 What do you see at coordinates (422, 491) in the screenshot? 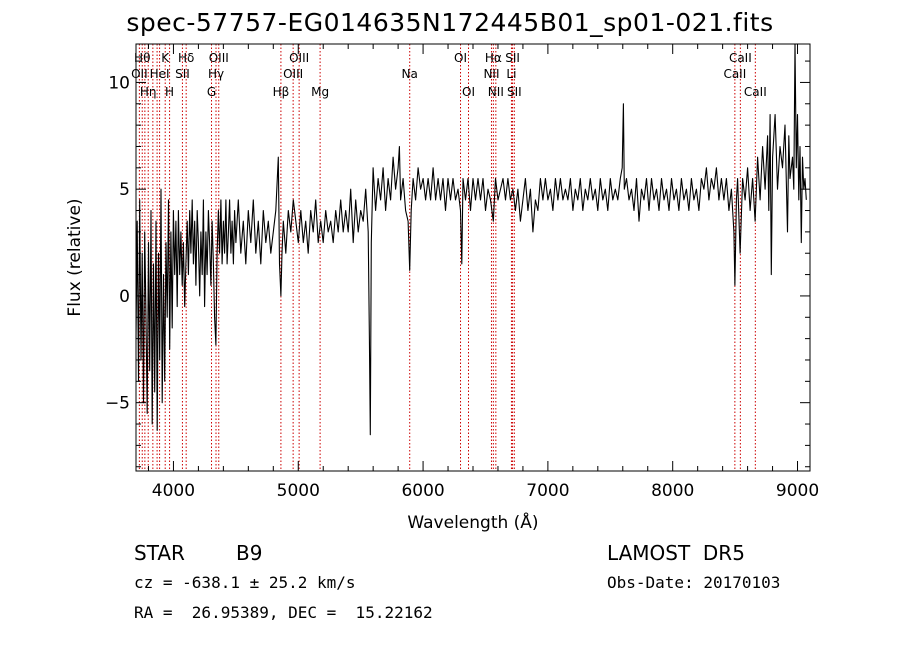
I see `x-tick-label: 6000` at bounding box center [422, 491].